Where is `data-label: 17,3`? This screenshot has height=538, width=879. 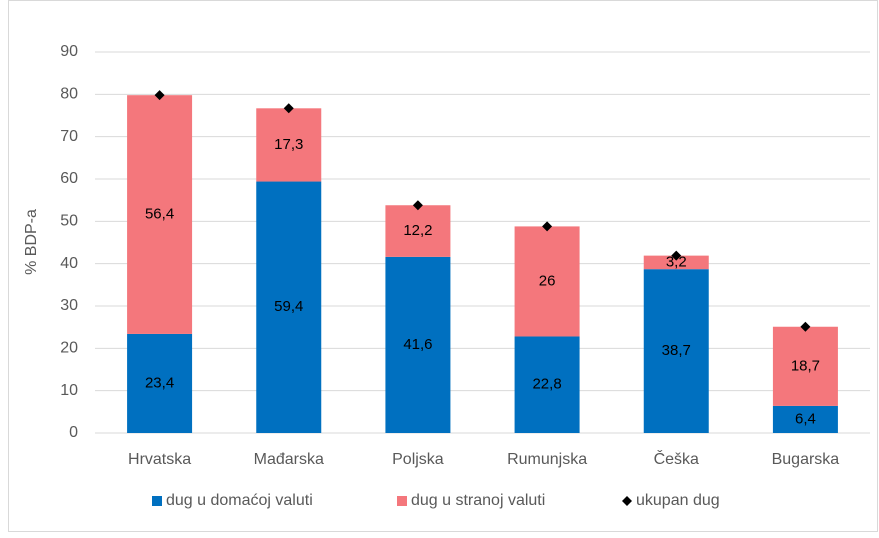 data-label: 17,3 is located at coordinates (288, 144).